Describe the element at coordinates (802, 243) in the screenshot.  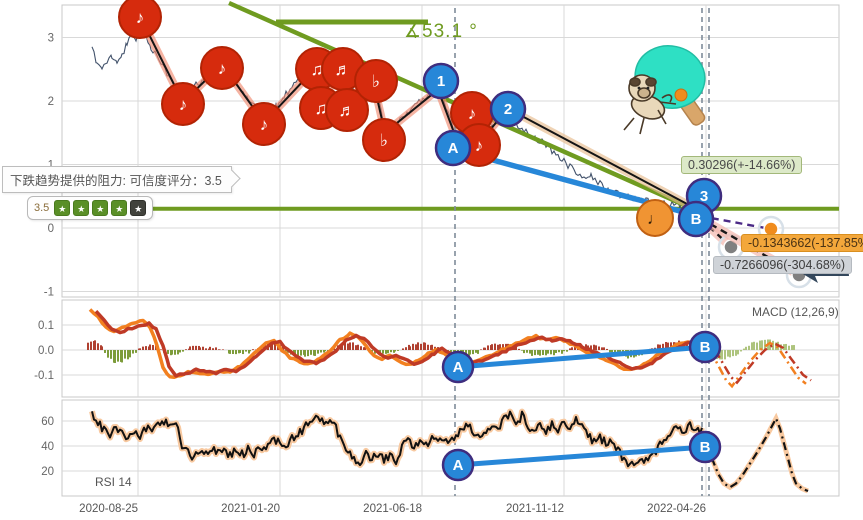
I see `target-price-label-1: -0.1343662(-137.85%)` at that location.